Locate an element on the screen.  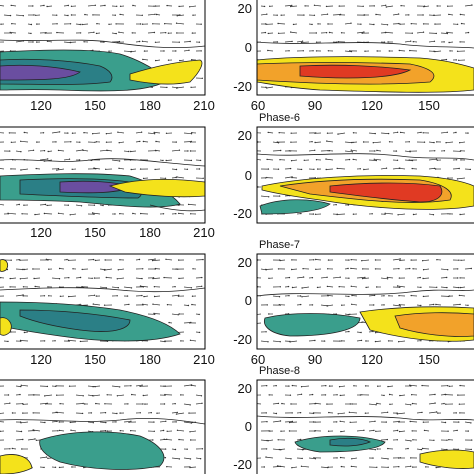
panel-title: Phase-8 is located at coordinates (279, 371).